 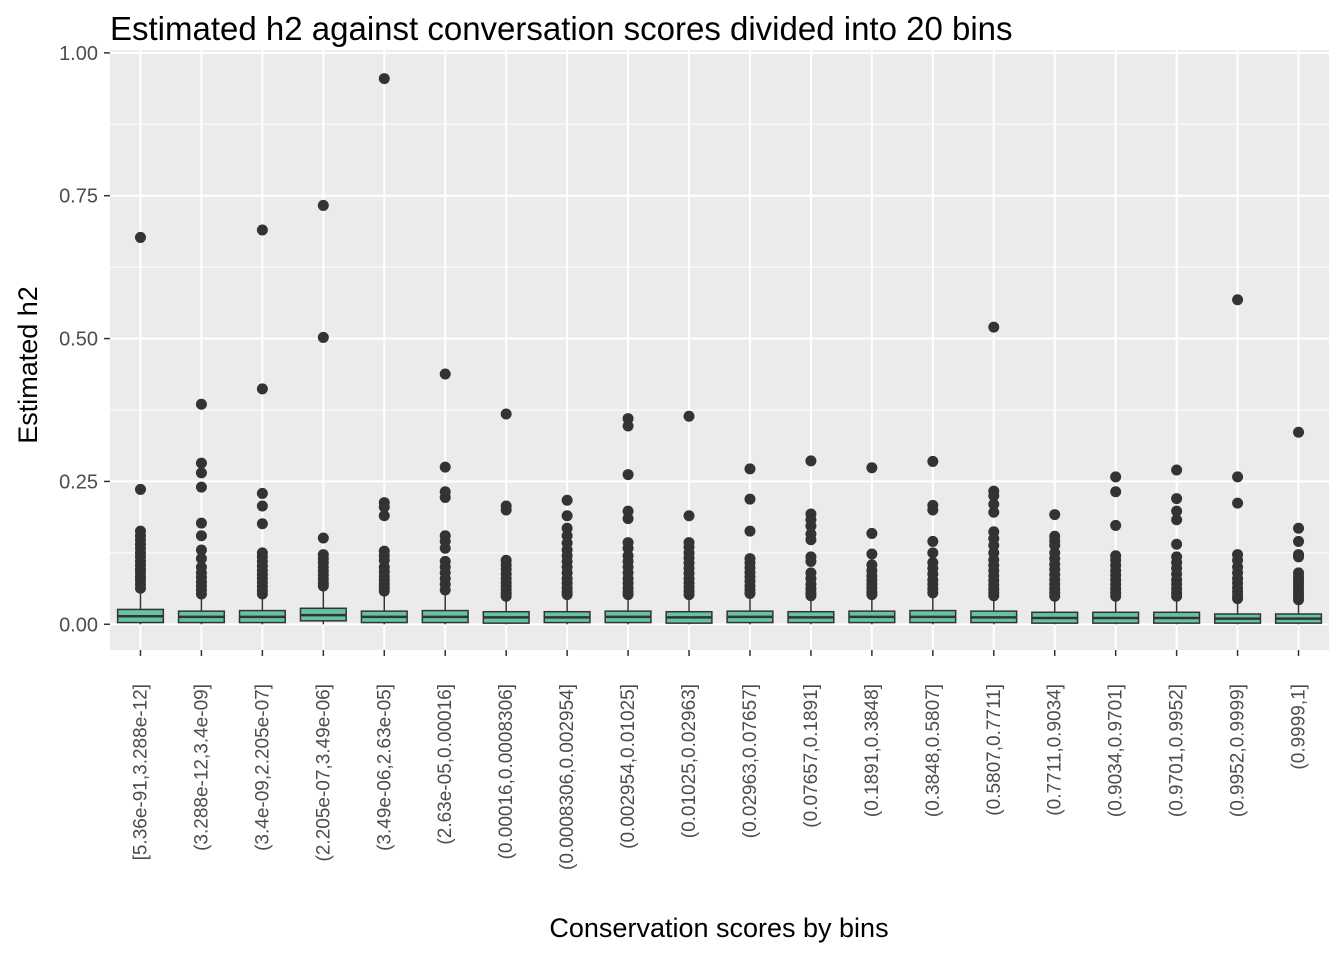 What do you see at coordinates (78, 197) in the screenshot?
I see `y-tick-label: 0.75` at bounding box center [78, 197].